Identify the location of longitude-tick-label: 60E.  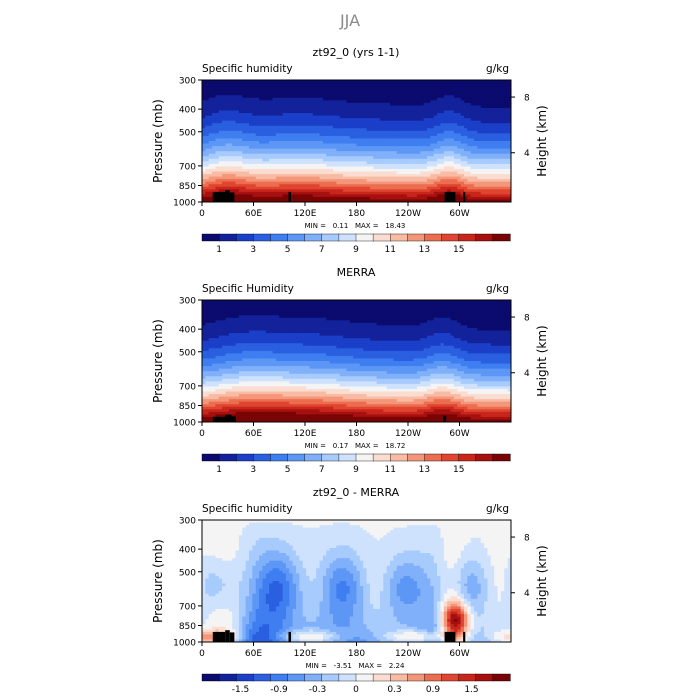
(253, 214).